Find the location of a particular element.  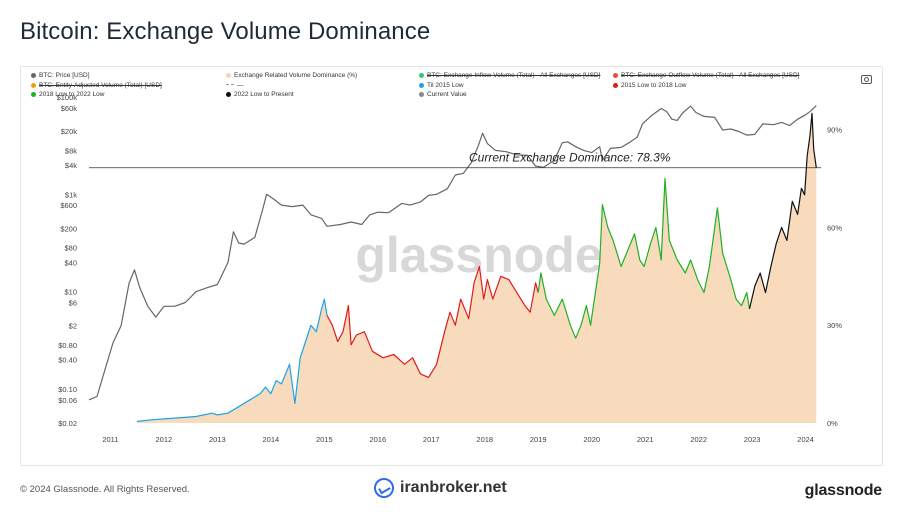

y-right-tick-label: 90% is located at coordinates (834, 130).